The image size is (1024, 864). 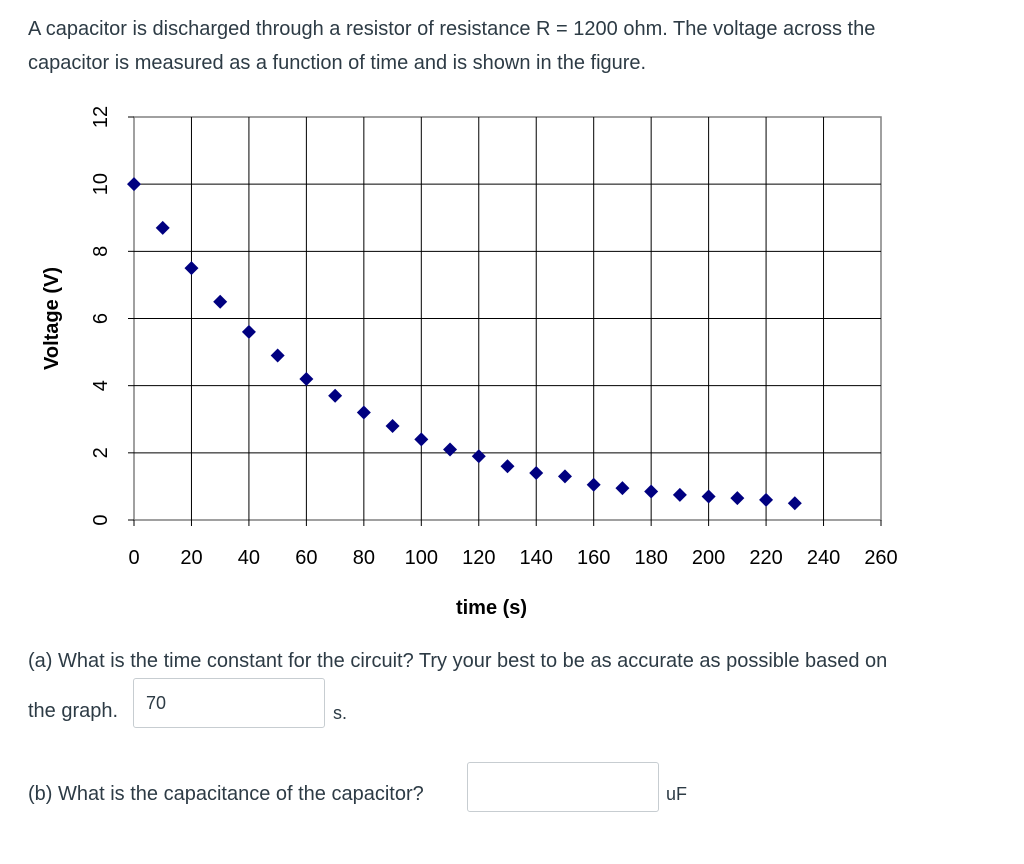 What do you see at coordinates (650, 558) in the screenshot?
I see `x-tick-label: 180` at bounding box center [650, 558].